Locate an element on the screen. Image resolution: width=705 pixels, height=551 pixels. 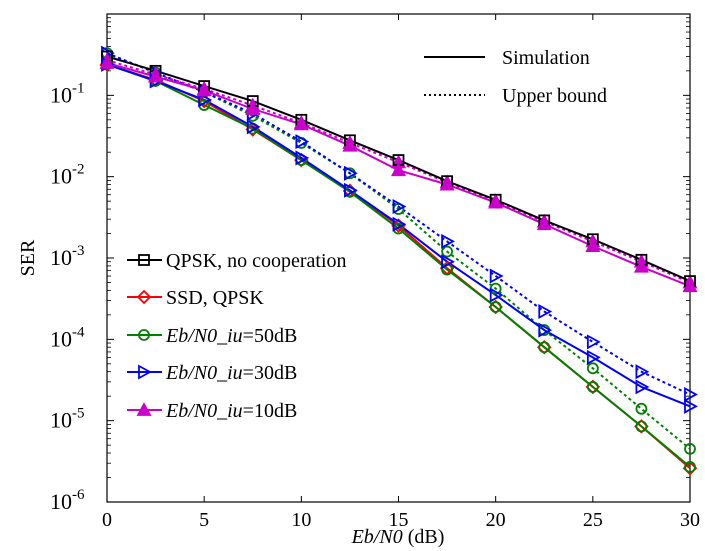
x-tick-labels: 0 5 10 15 20 25 30 is located at coordinates (401, 520).